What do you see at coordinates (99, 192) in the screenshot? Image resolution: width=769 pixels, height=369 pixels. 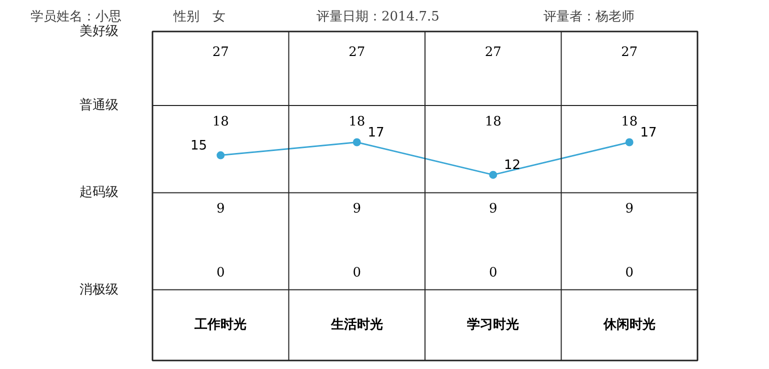 I see `text: 起码级` at bounding box center [99, 192].